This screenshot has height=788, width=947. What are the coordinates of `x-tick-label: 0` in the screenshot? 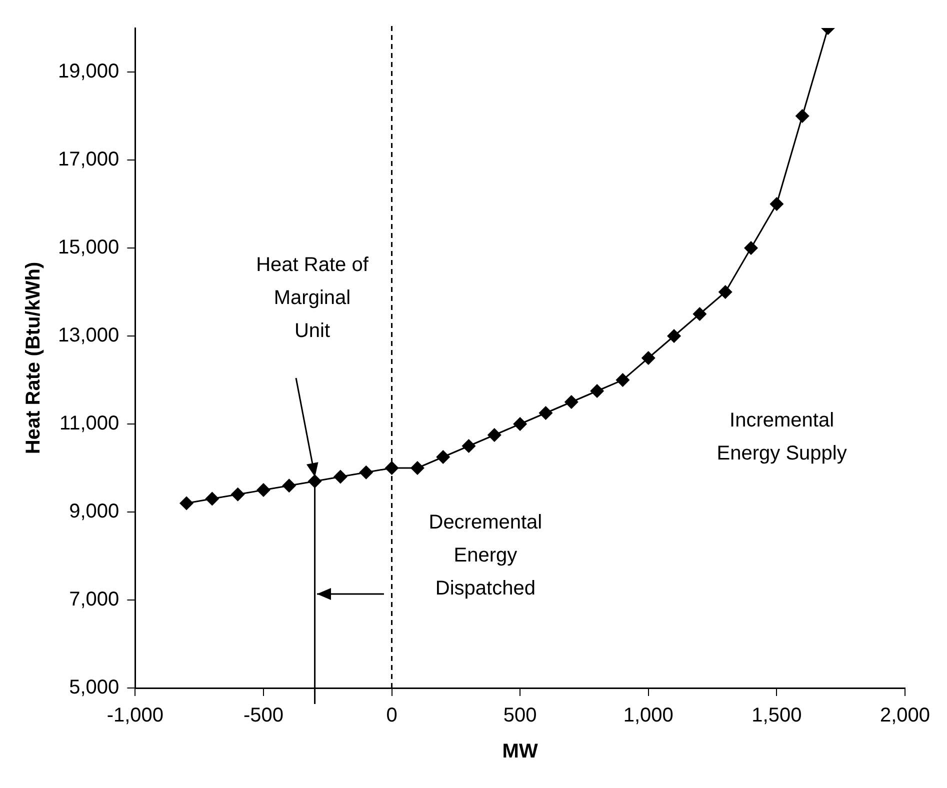 It's located at (392, 715).